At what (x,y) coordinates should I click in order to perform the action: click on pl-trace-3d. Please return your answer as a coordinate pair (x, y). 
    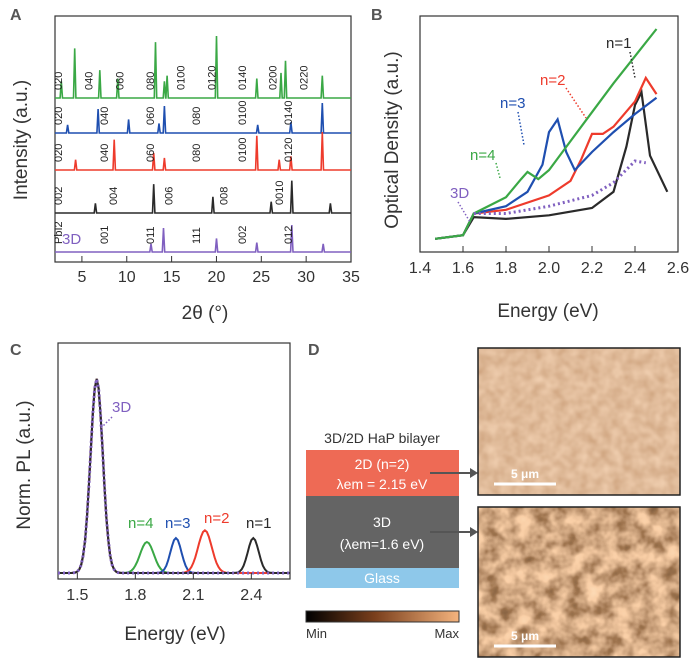
    Looking at the image, I should click on (174, 476).